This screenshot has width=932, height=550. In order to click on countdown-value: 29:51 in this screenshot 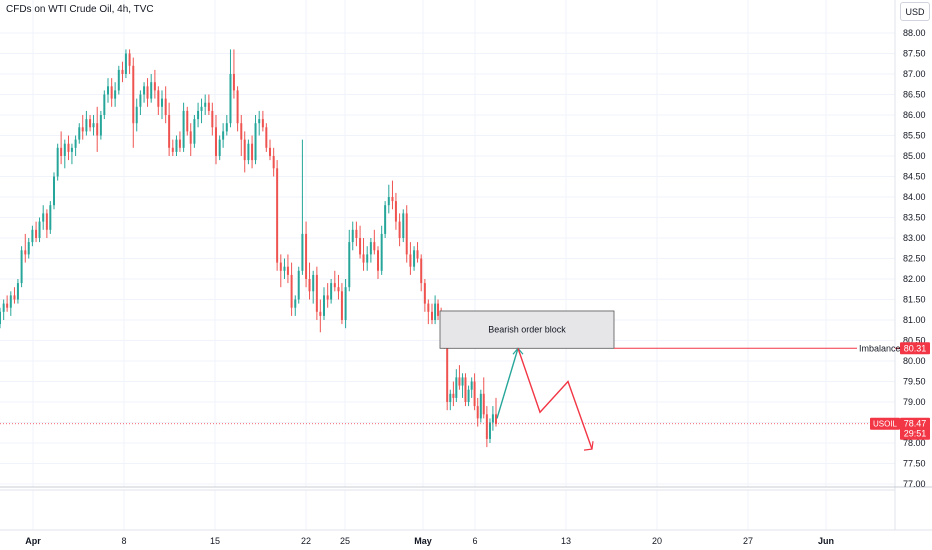, I will do `click(915, 434)`.